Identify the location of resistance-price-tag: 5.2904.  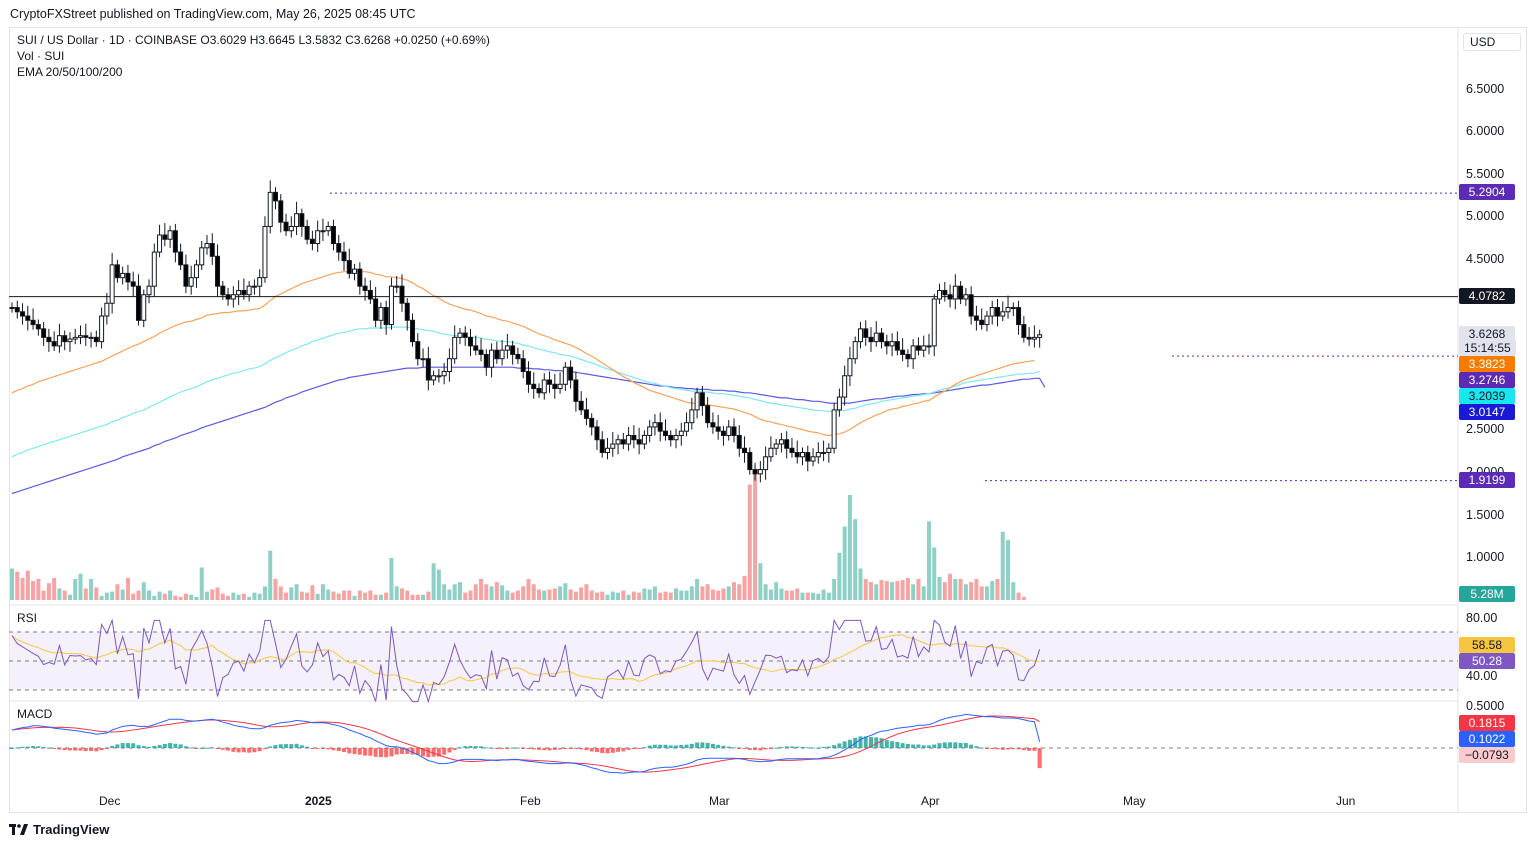
(1487, 192).